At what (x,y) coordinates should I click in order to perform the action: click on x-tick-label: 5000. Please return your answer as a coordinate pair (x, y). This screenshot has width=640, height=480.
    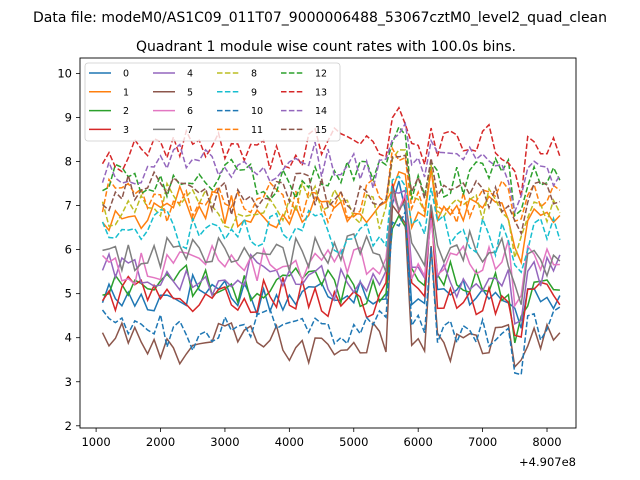
    Looking at the image, I should click on (353, 442).